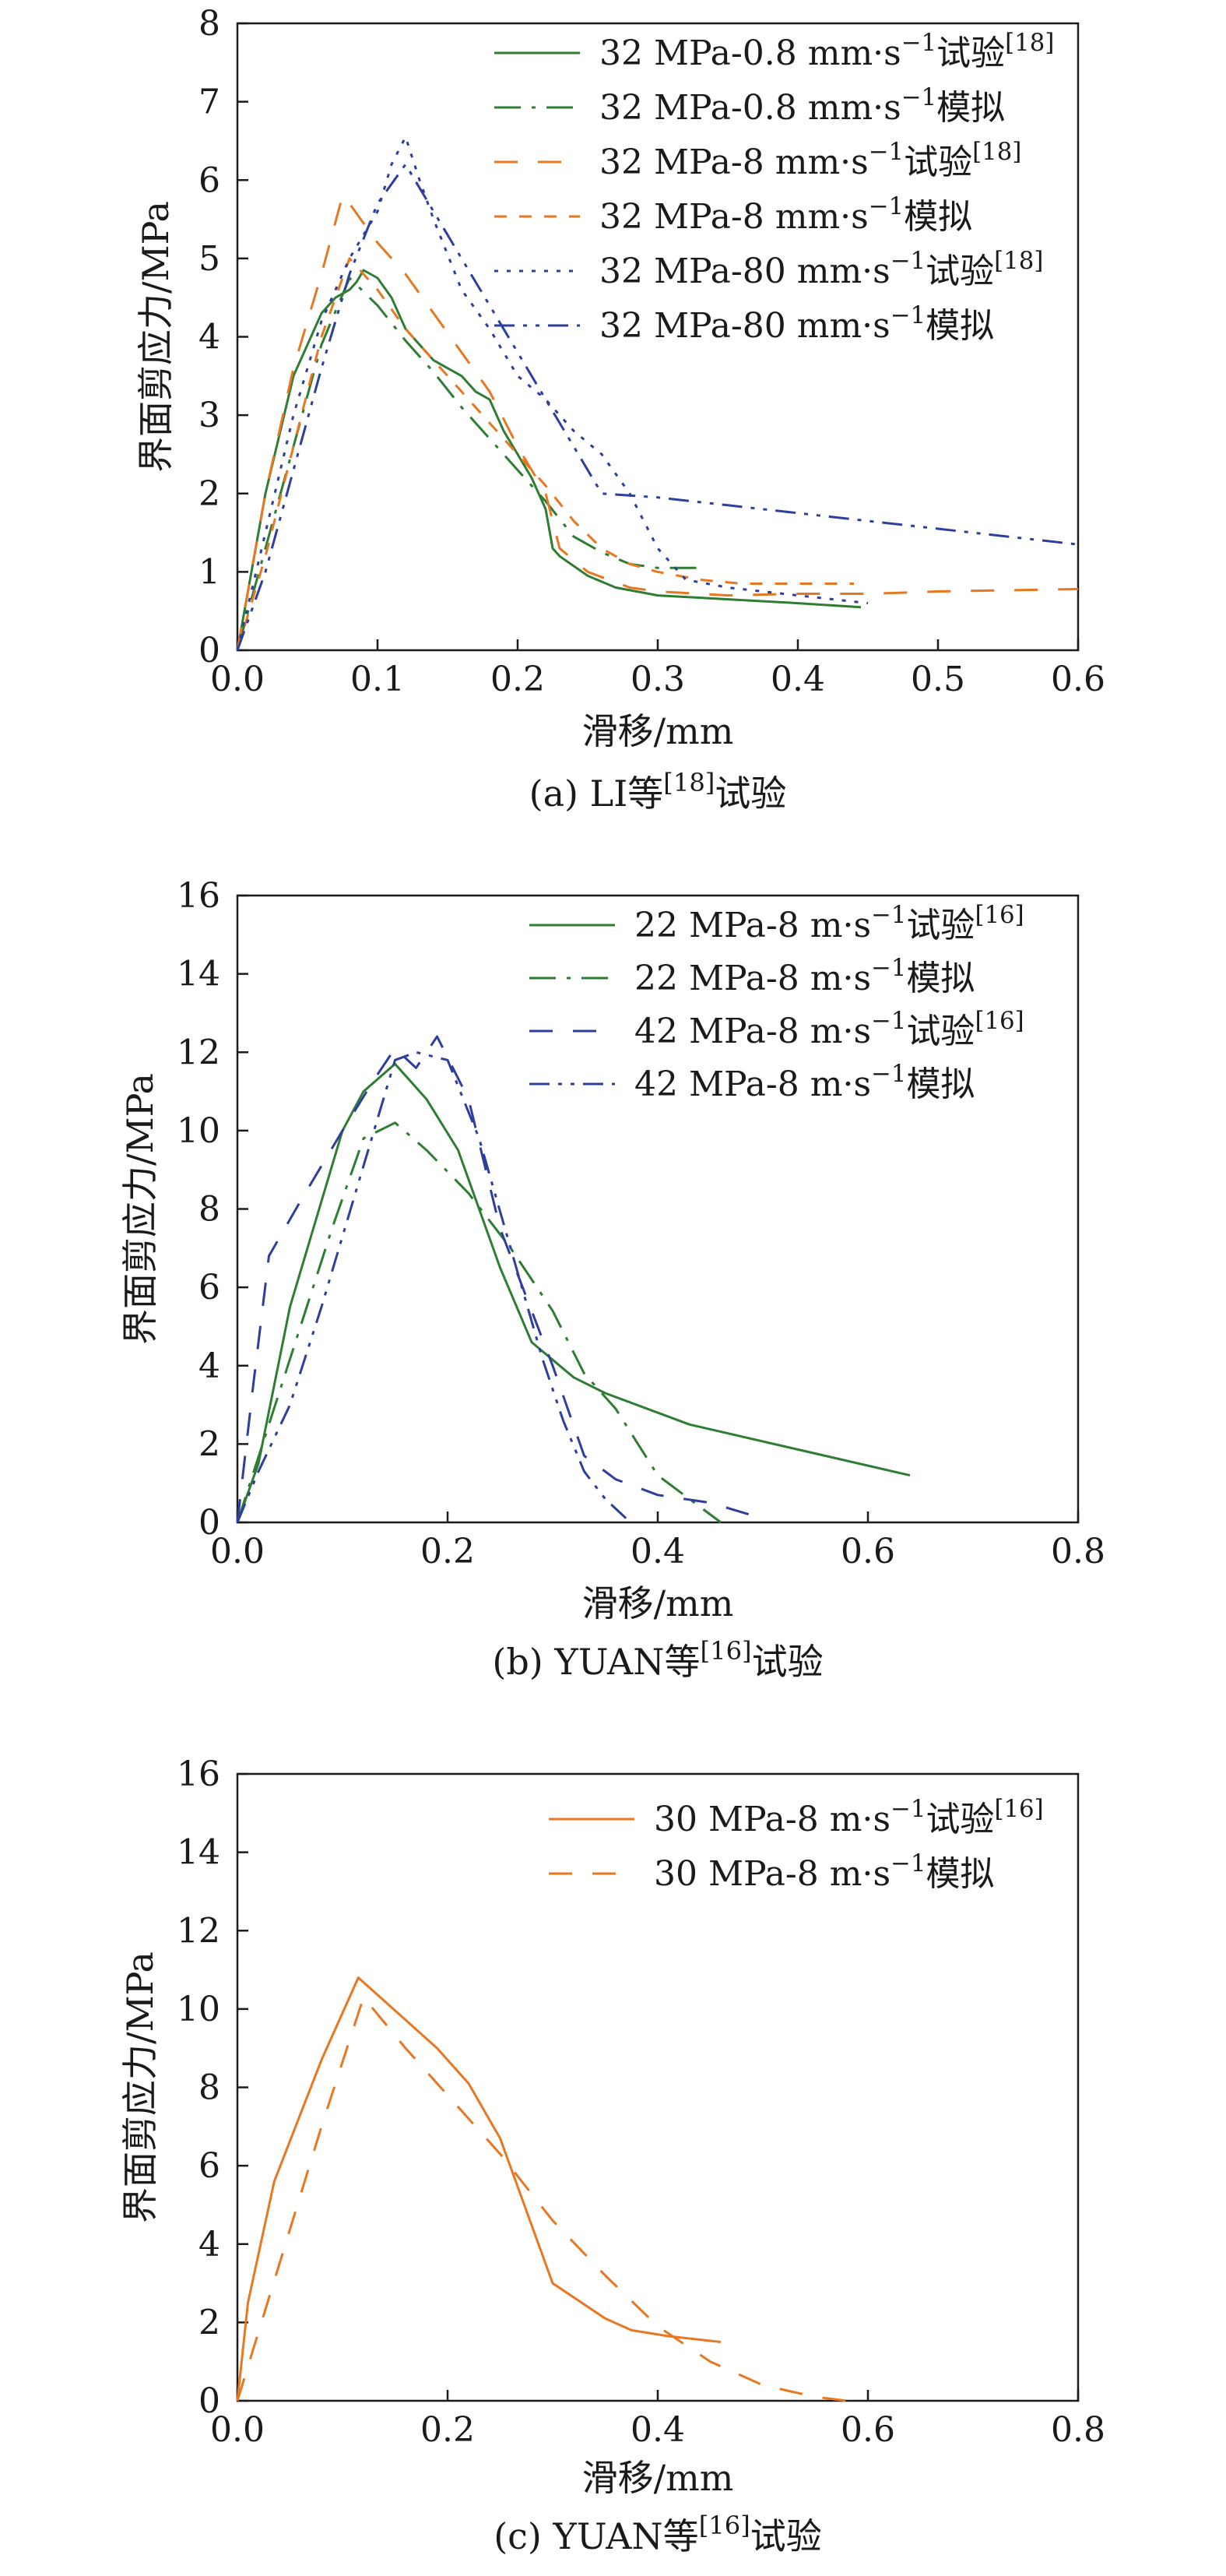  Describe the element at coordinates (938, 679) in the screenshot. I see `x-tick-label: 0.5` at that location.